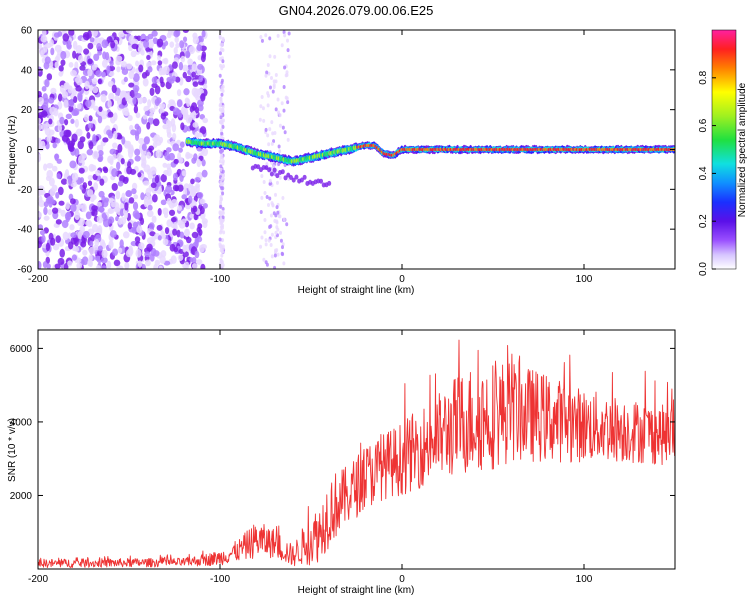 Image resolution: width=750 pixels, height=600 pixels. I want to click on snr-ytick-label: 2000, so click(21, 496).